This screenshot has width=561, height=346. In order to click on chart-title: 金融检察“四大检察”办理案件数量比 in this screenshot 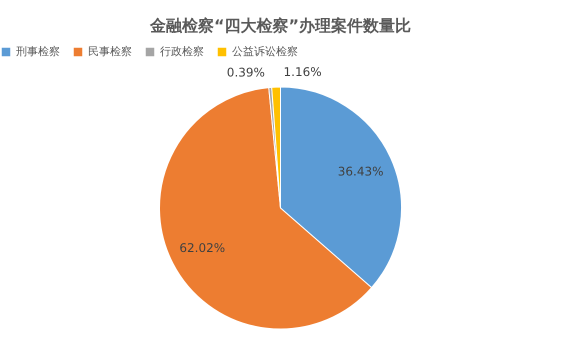, I will do `click(280, 25)`.